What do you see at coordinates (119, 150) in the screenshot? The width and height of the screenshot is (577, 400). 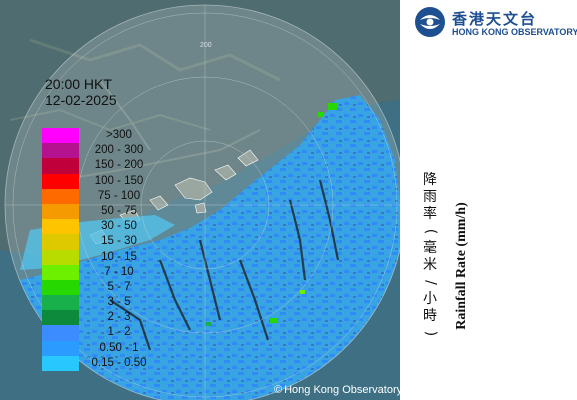 I see `legend-label: 200 - 300` at bounding box center [119, 150].